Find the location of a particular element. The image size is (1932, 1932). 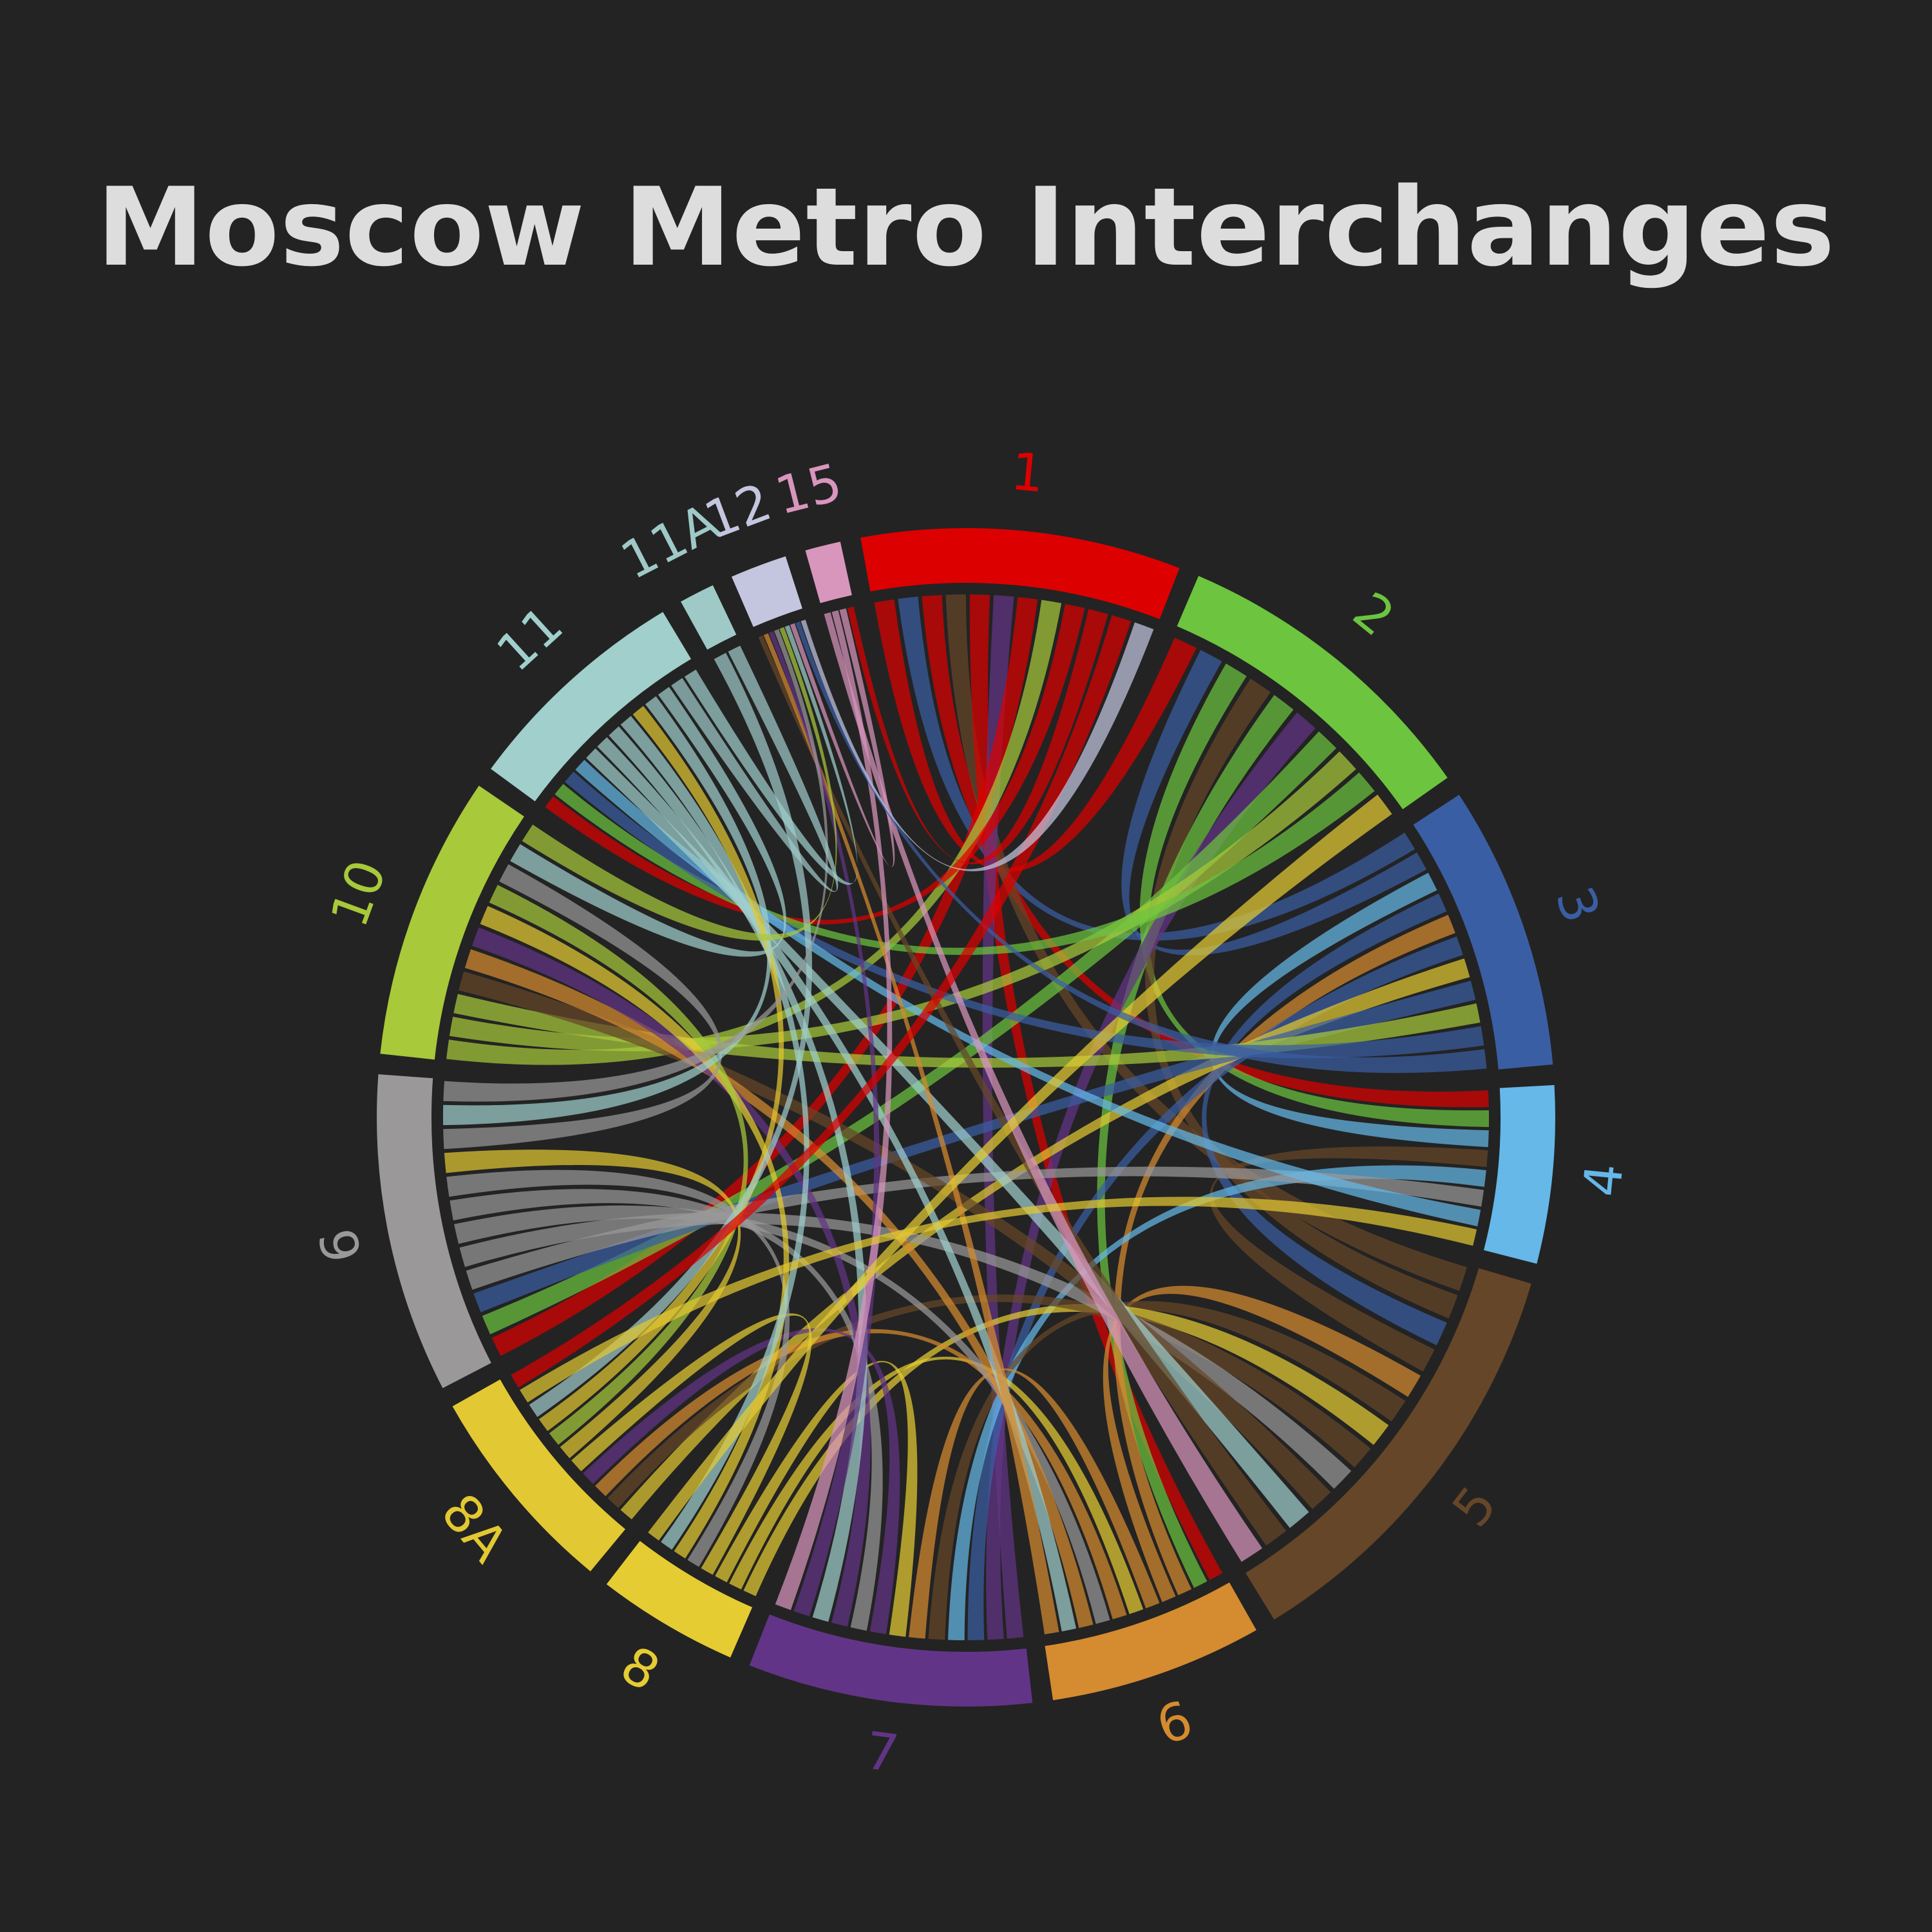

ring-label-8: 8 is located at coordinates (640, 1669).